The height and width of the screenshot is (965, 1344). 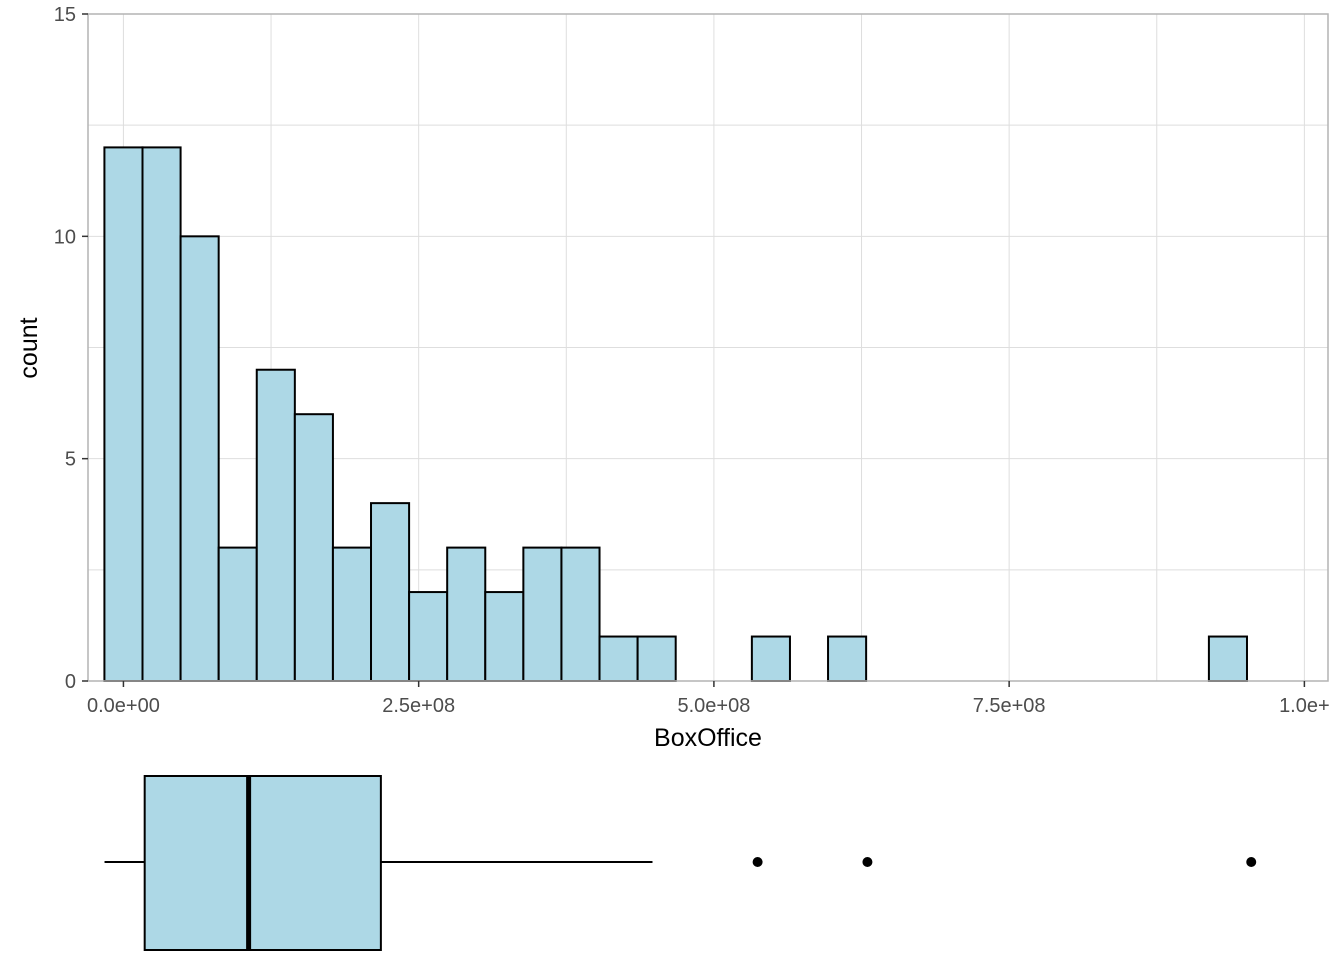 What do you see at coordinates (418, 706) in the screenshot?
I see `x-tick-label: 2.5e+08` at bounding box center [418, 706].